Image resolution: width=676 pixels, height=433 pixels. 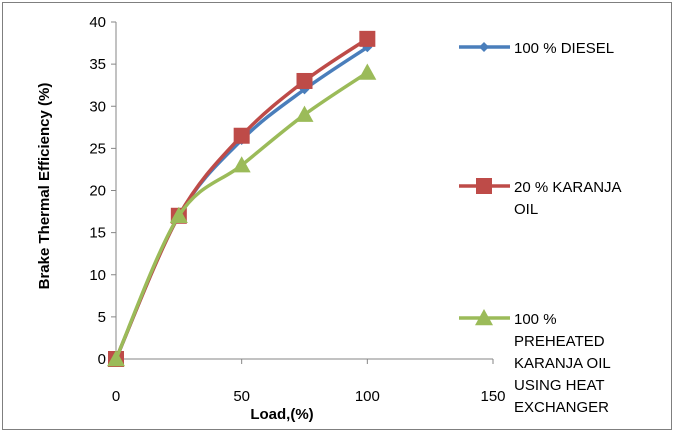 I want to click on legend-label: 100 % DIESEL, so click(x=564, y=48).